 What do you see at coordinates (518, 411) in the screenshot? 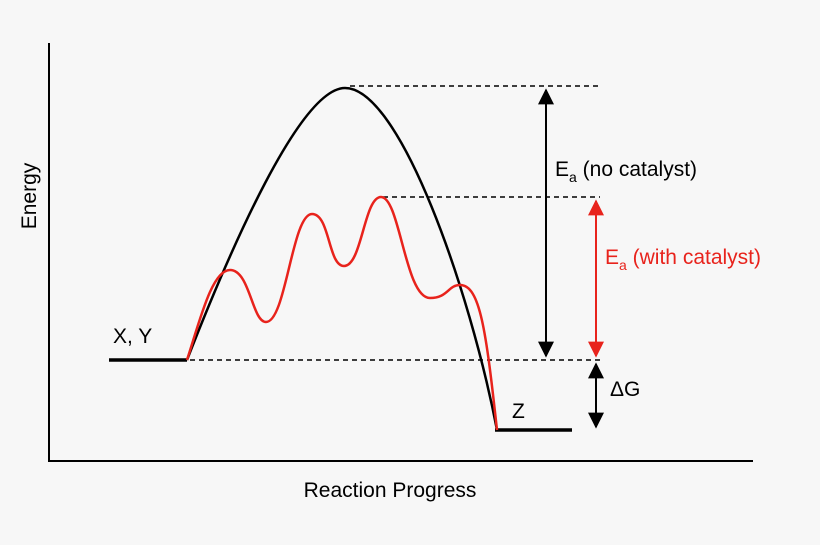
I see `products-label: Z` at bounding box center [518, 411].